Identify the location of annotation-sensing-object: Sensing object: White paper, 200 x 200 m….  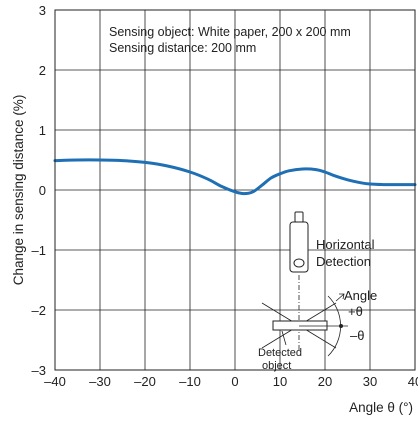
(230, 32).